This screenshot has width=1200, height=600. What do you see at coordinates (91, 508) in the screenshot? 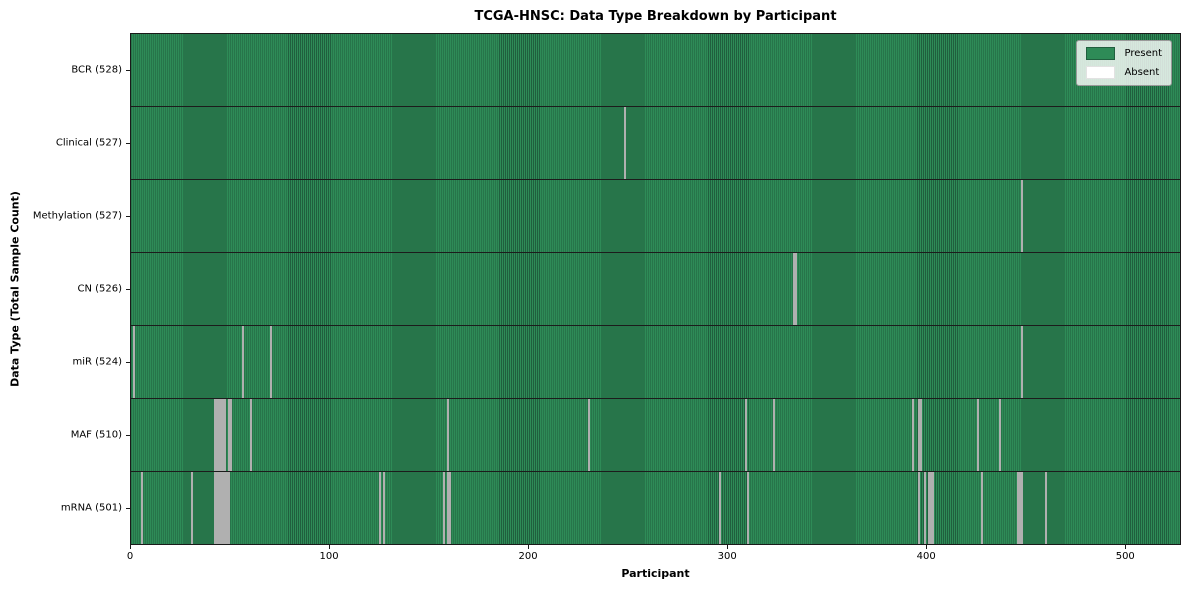
I see `y-tick-label-mrna: mRNA (501)` at bounding box center [91, 508].